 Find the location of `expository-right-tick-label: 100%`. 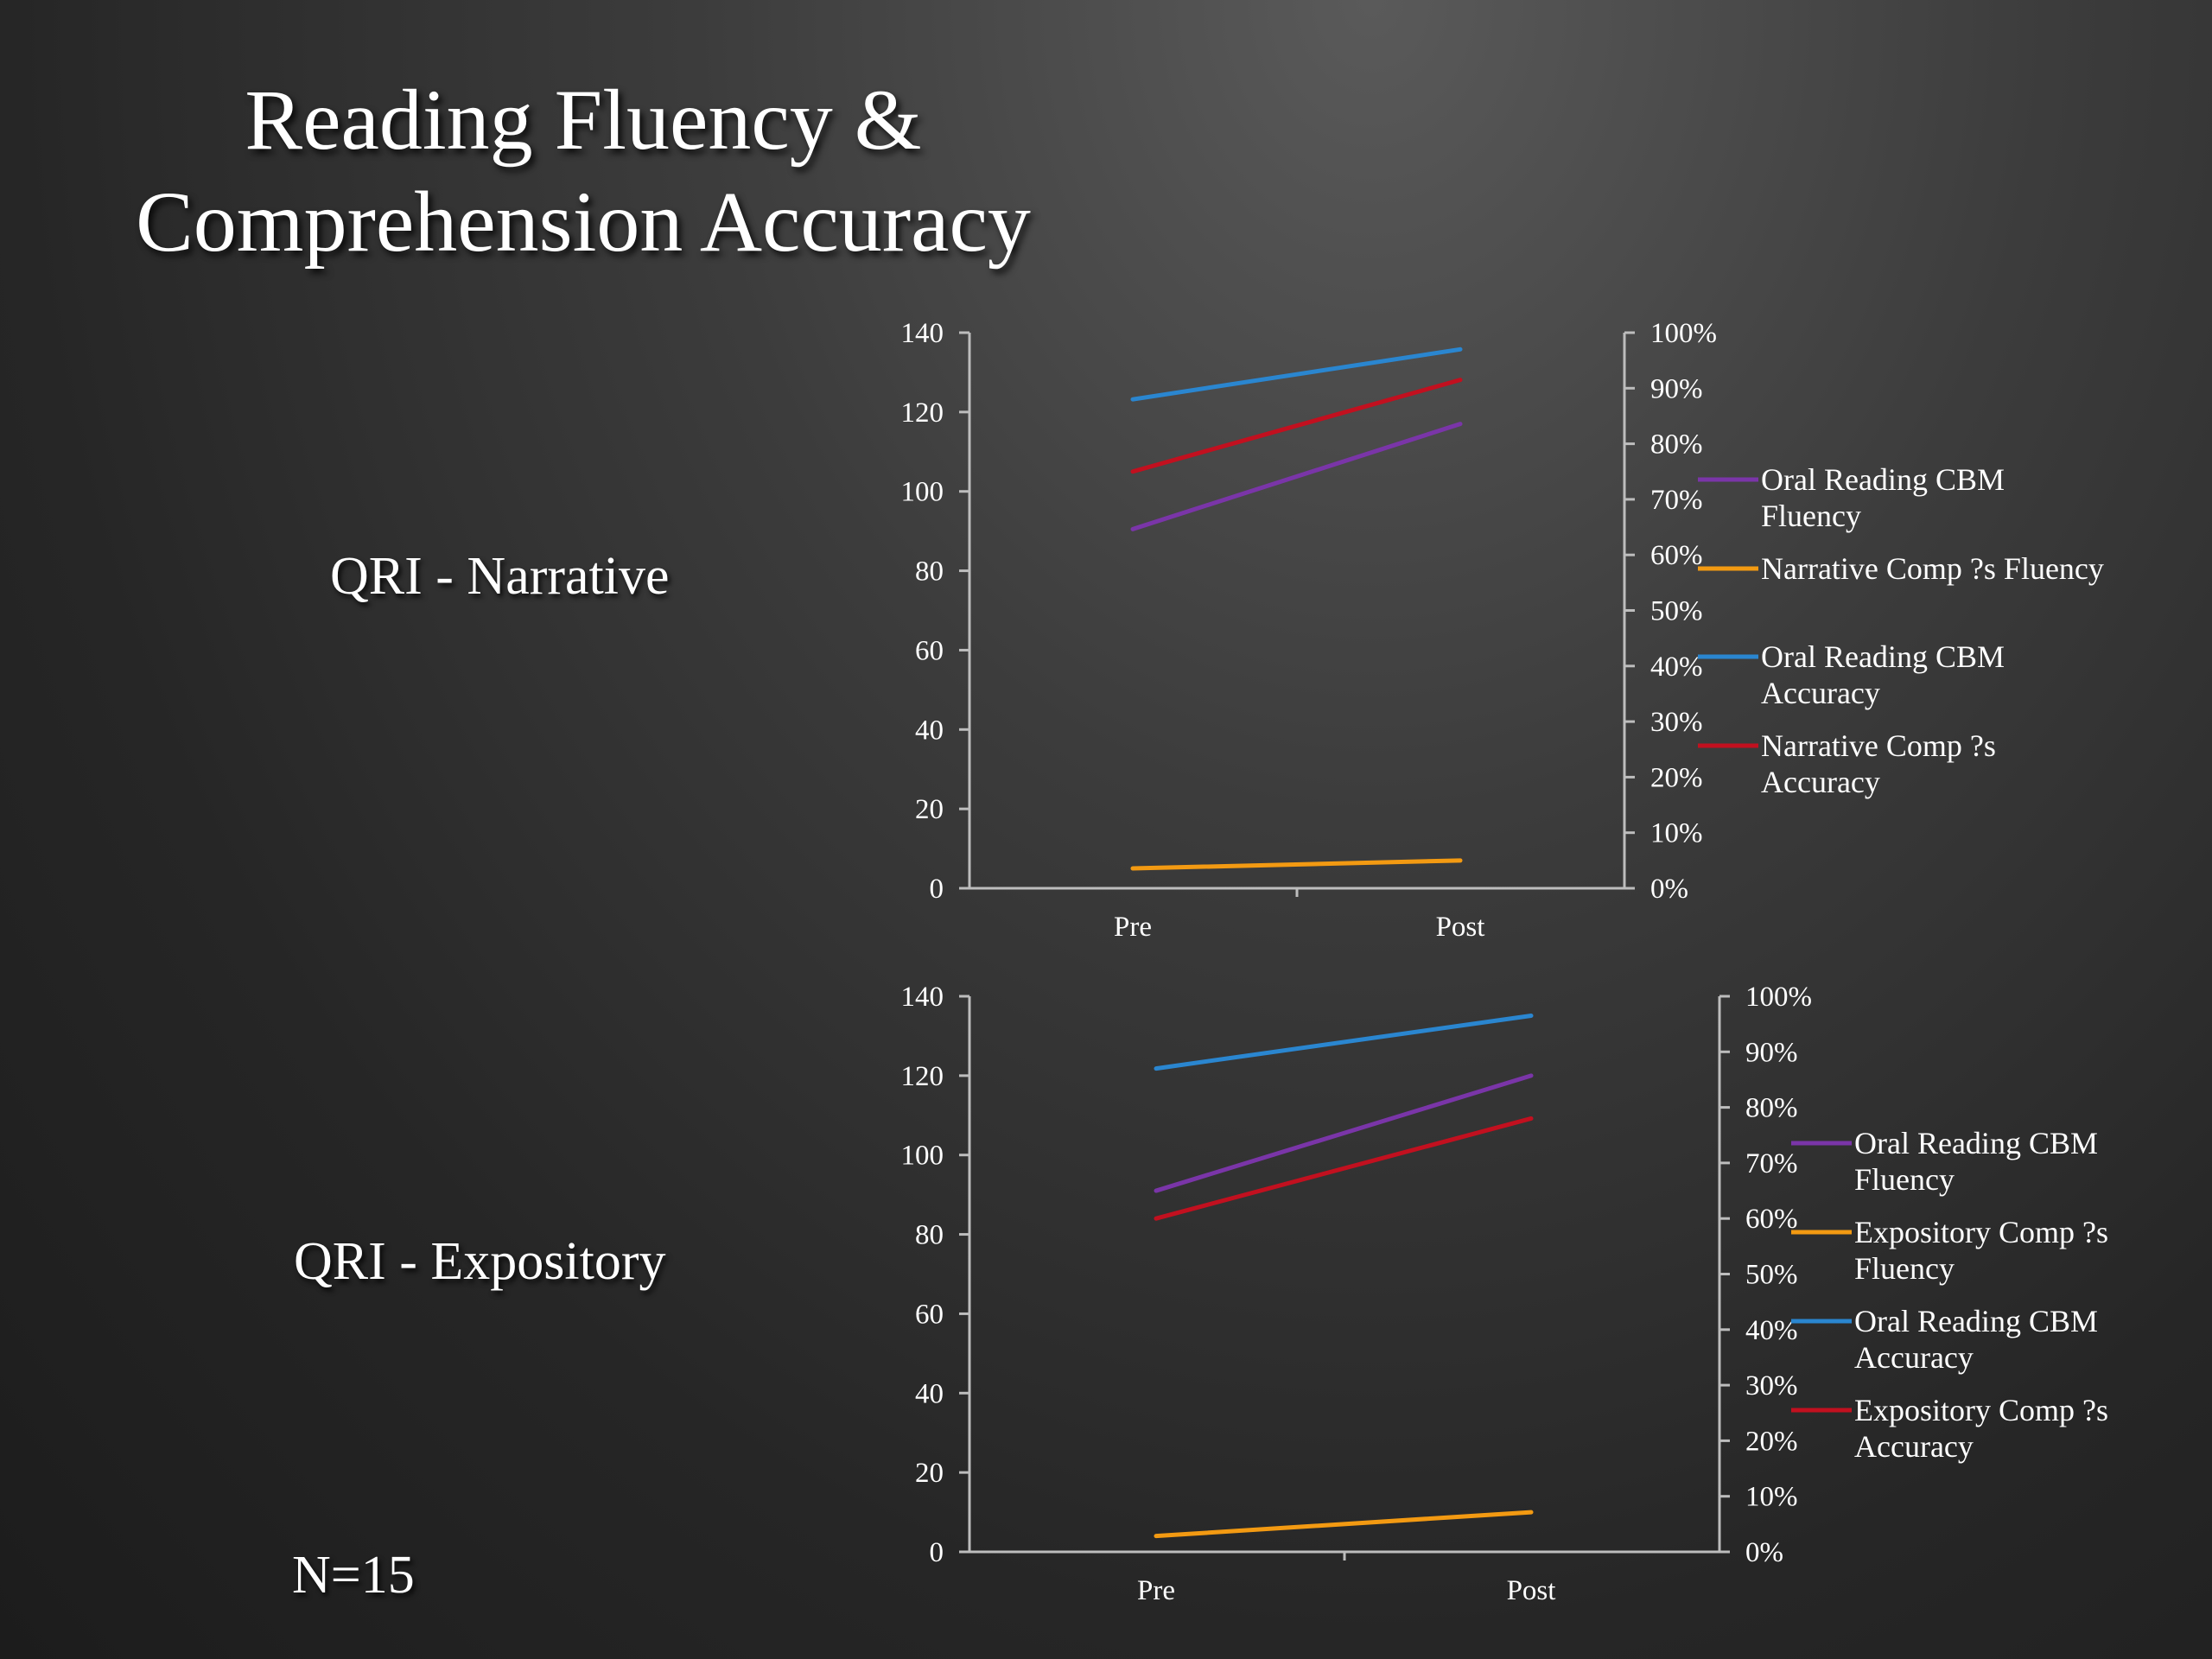

expository-right-tick-label: 100% is located at coordinates (1778, 998).